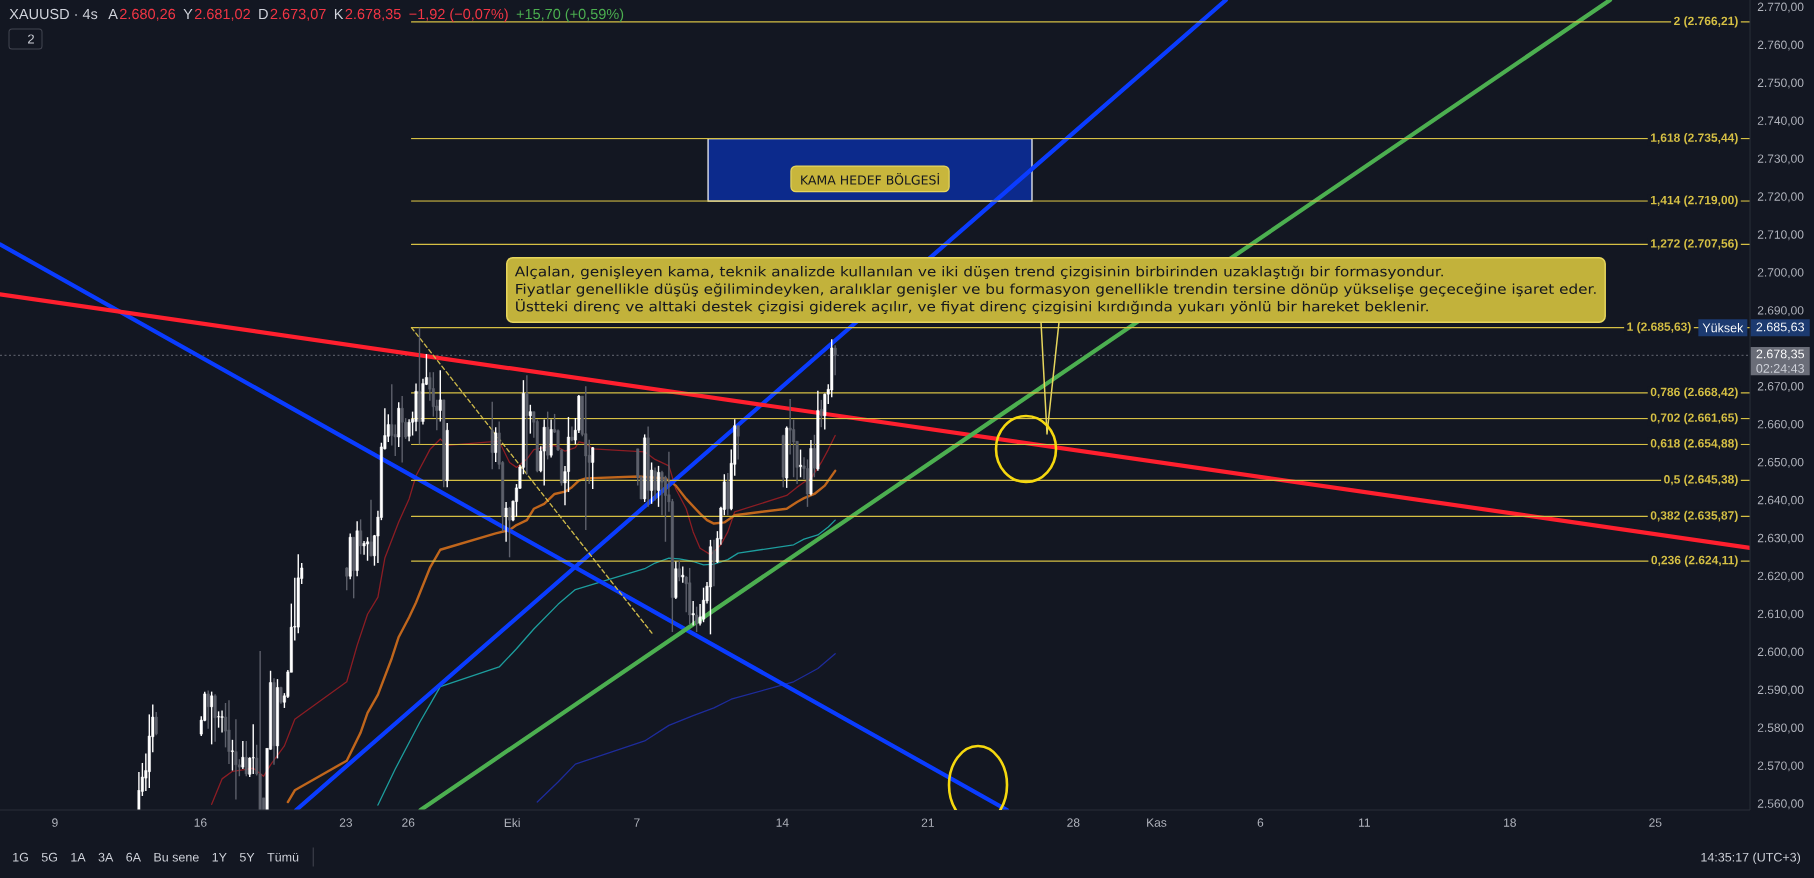  What do you see at coordinates (512, 822) in the screenshot?
I see `x-tick-label: Eki` at bounding box center [512, 822].